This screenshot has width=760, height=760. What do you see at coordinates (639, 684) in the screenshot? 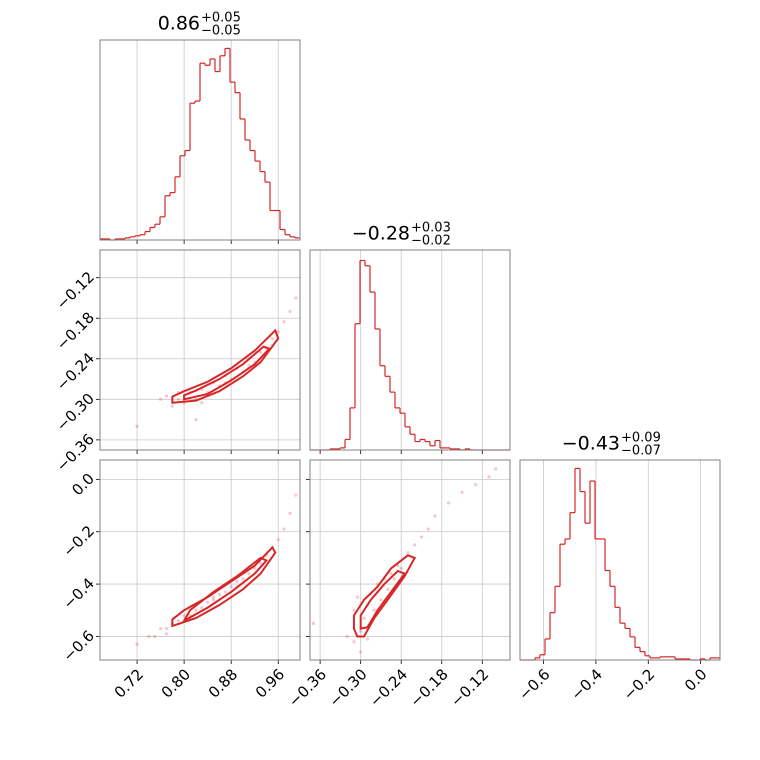
I see `x-tick-label: −0.2` at bounding box center [639, 684].